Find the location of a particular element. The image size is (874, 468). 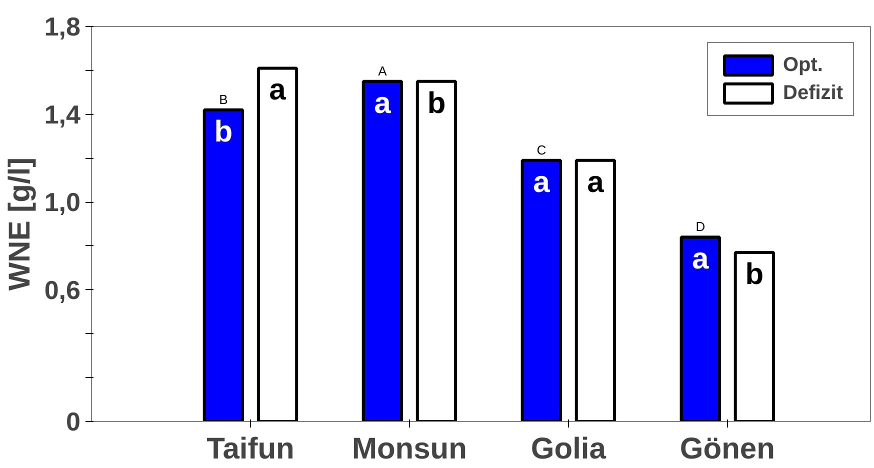

y-axis-title: WNE [g/l] is located at coordinates (19, 224).